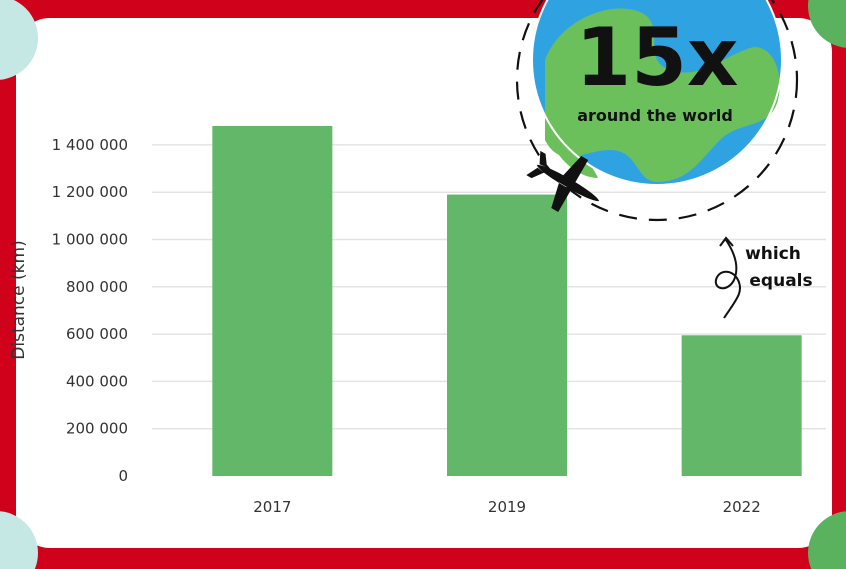 The image size is (846, 569). Describe the element at coordinates (507, 335) in the screenshot. I see `bar-2019` at that location.